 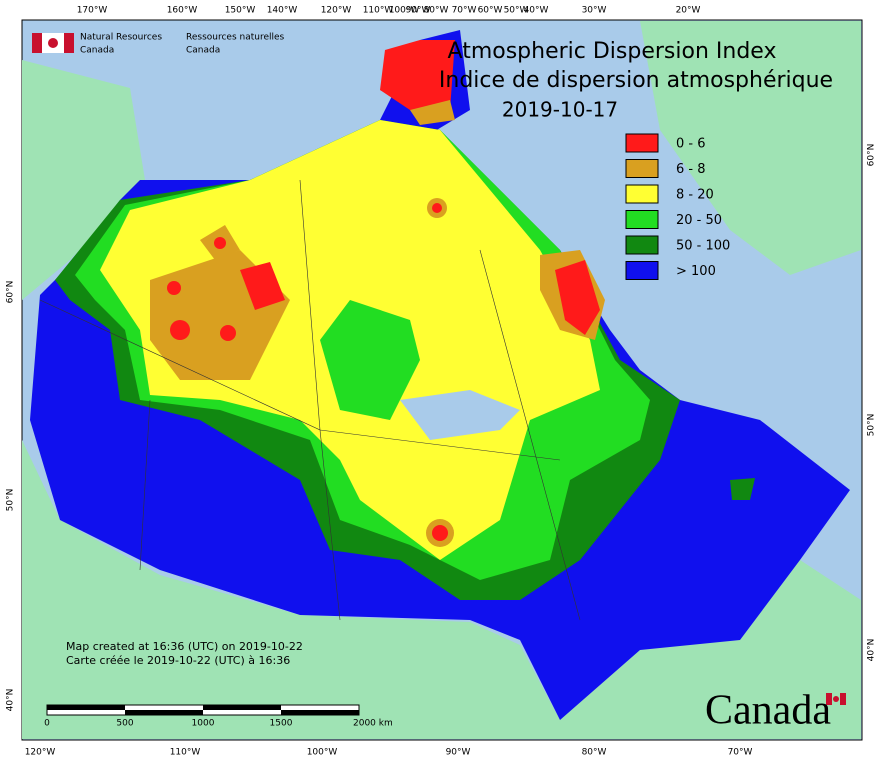 What do you see at coordinates (516, 11) in the screenshot?
I see `graticule-label: 50°W` at bounding box center [516, 11].